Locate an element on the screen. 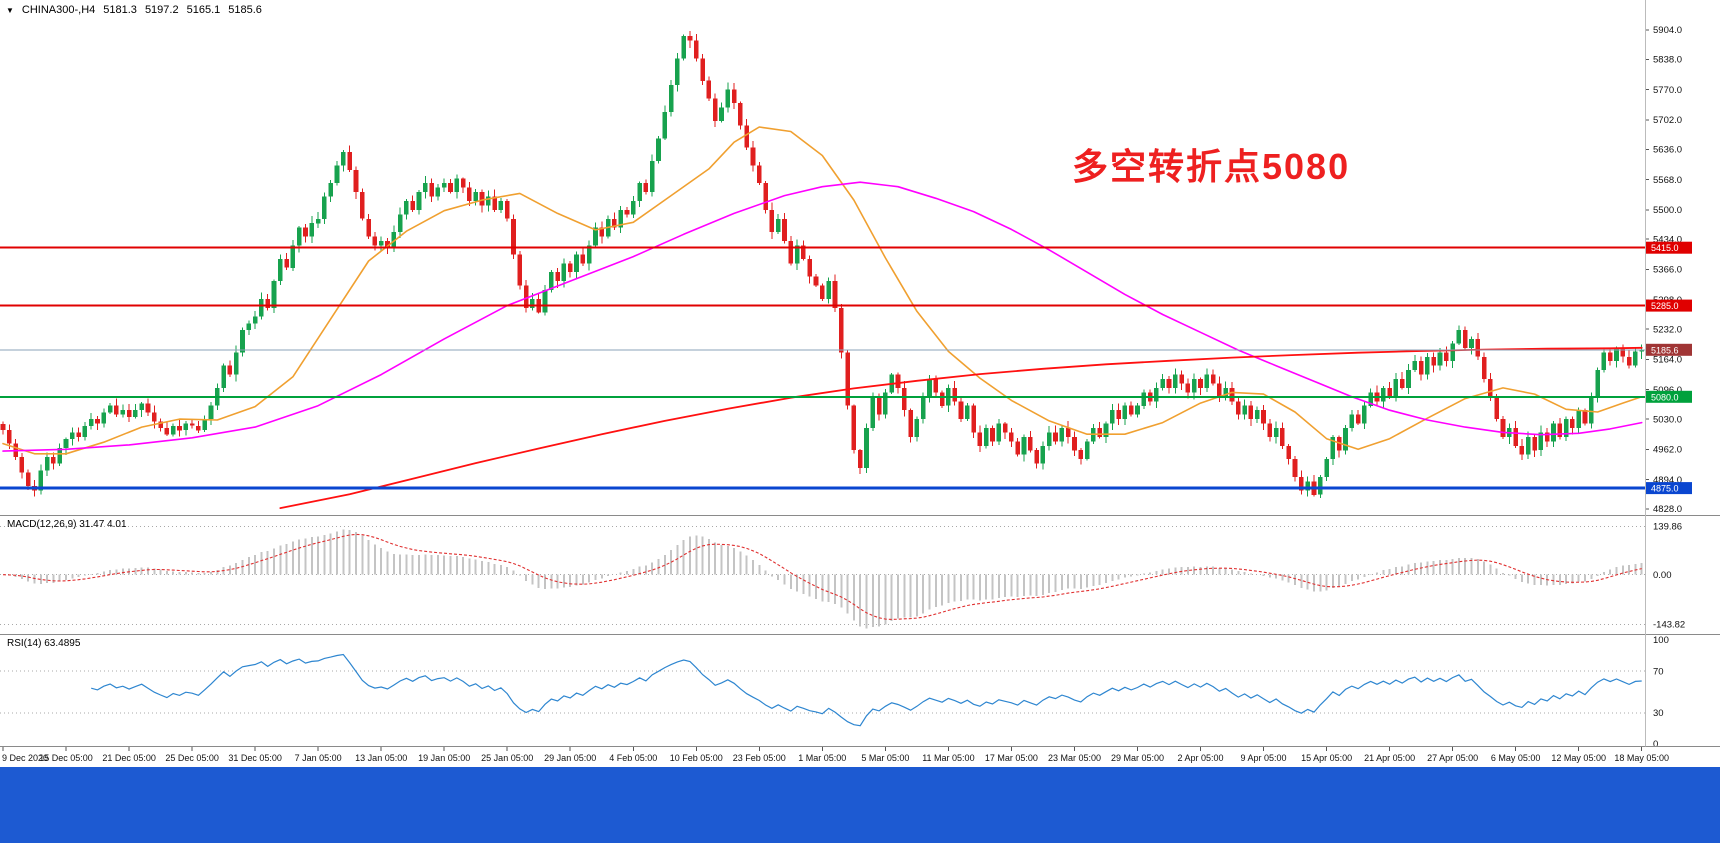 The width and height of the screenshot is (1720, 843). svg-text: 5185.6 is located at coordinates (1665, 350).